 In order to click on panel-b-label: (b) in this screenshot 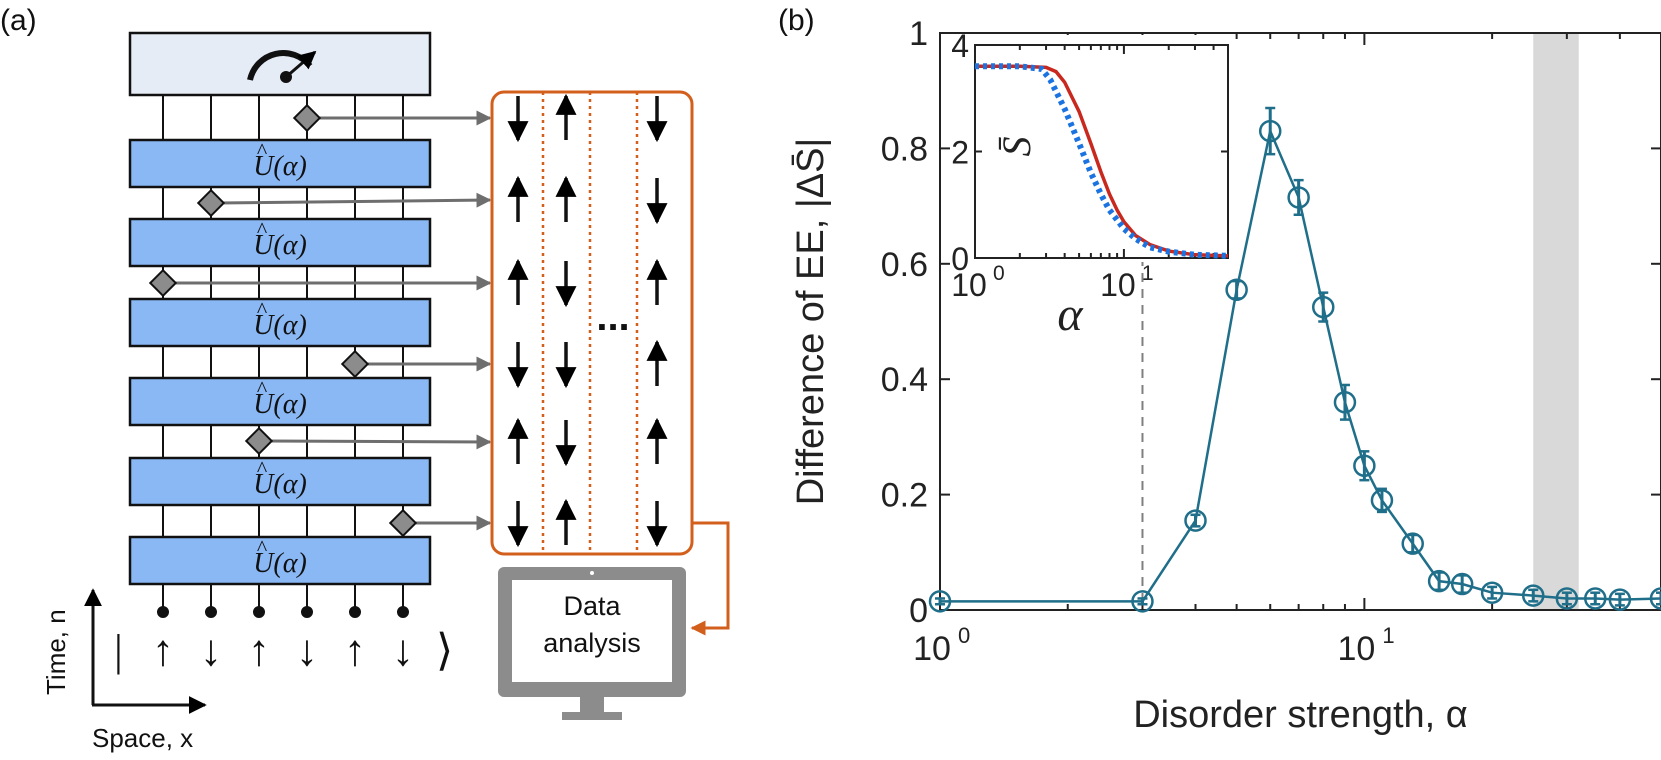, I will do `click(796, 20)`.